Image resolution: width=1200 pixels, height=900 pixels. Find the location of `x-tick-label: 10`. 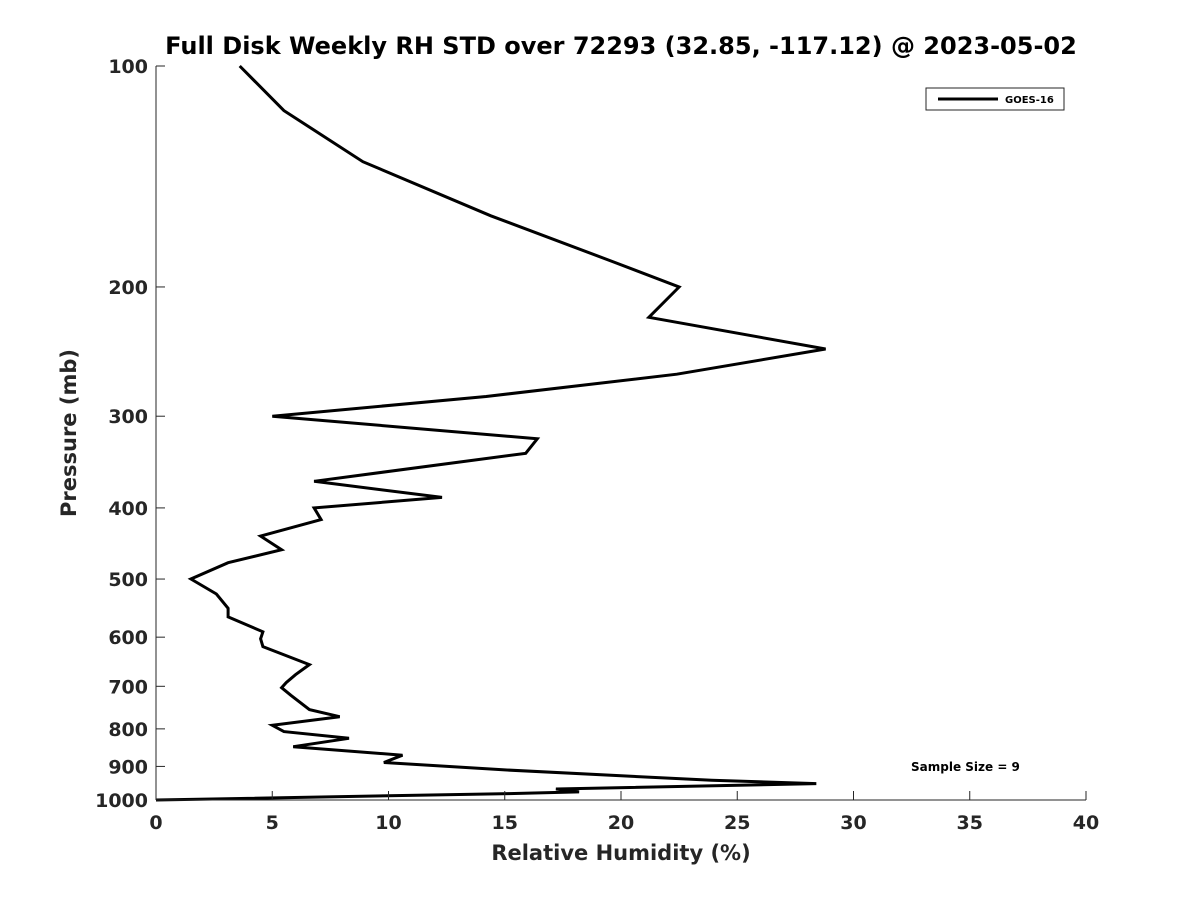

x-tick-label: 10 is located at coordinates (388, 823).